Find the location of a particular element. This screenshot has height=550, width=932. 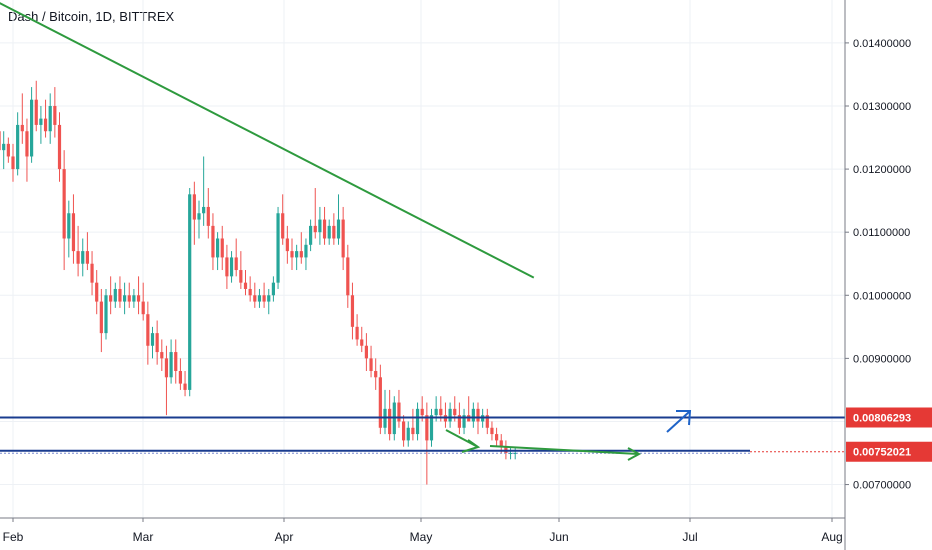

blue-arrow-up is located at coordinates (679, 421).